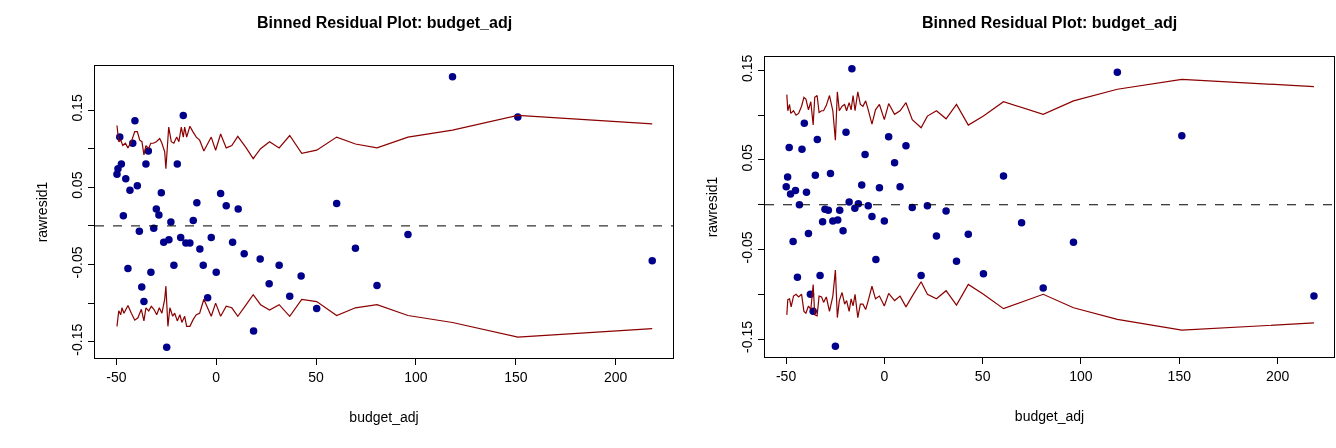  What do you see at coordinates (982, 375) in the screenshot?
I see `x-tick-label: 50` at bounding box center [982, 375].